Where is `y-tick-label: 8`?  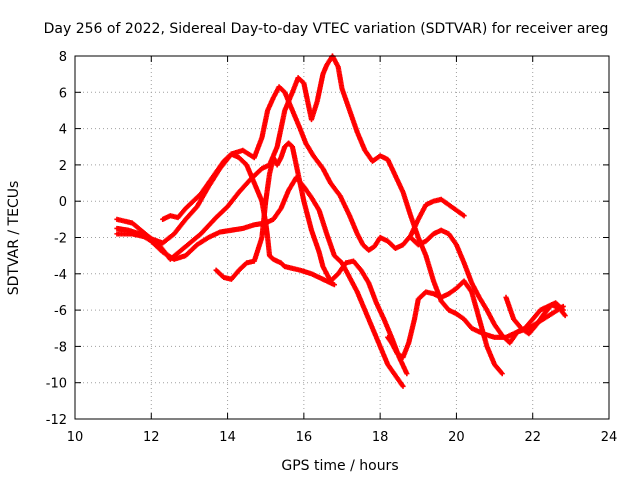 y-tick-label: 8 is located at coordinates (63, 57).